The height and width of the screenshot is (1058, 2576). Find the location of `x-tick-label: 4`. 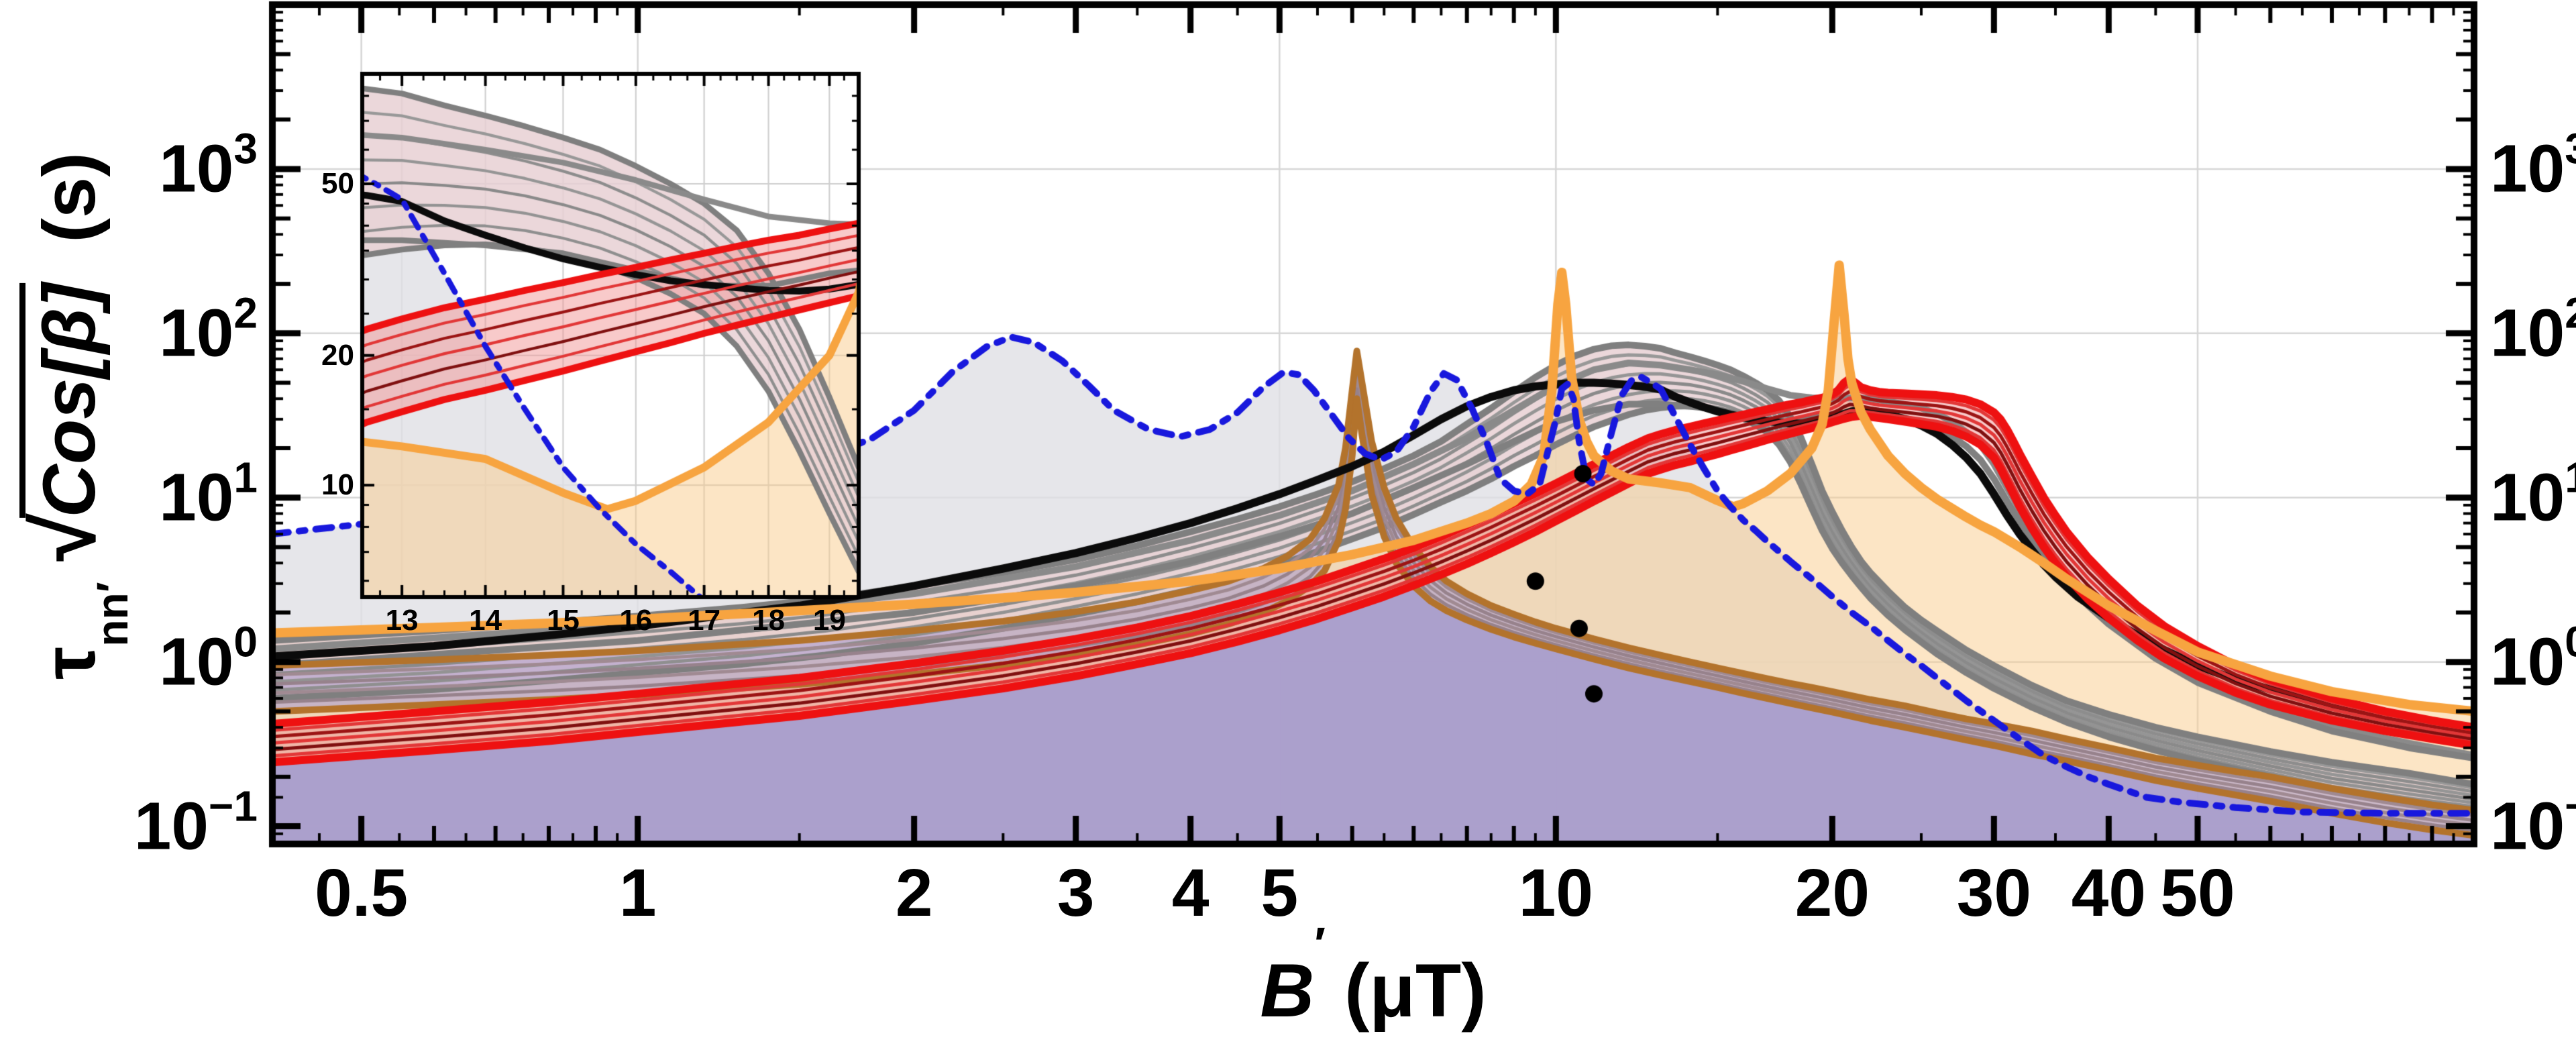

x-tick-label: 4 is located at coordinates (1190, 893).